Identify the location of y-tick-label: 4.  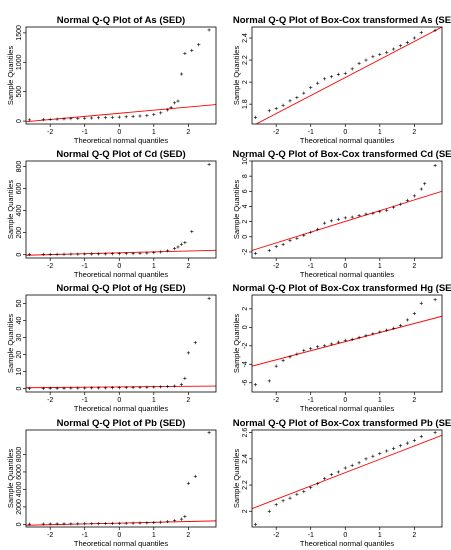
(245, 206).